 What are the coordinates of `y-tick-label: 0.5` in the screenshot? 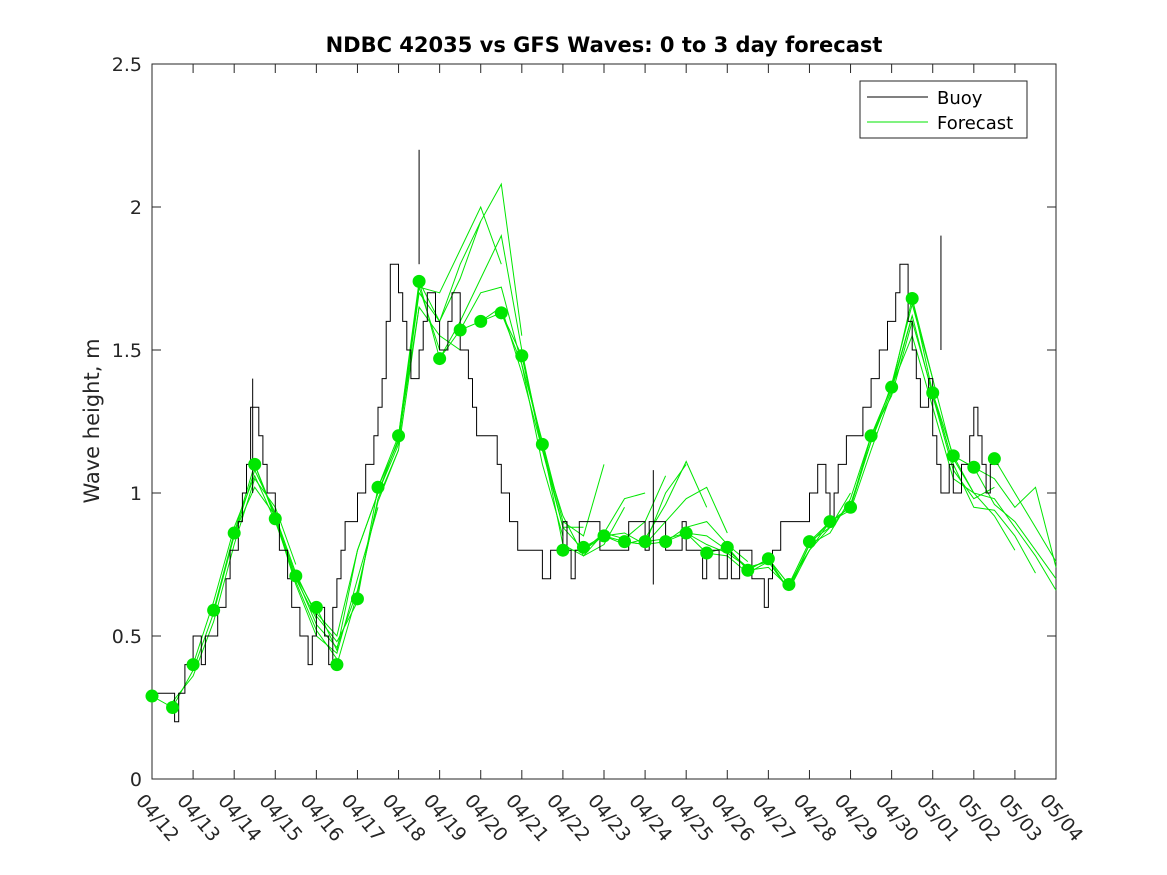 It's located at (127, 637).